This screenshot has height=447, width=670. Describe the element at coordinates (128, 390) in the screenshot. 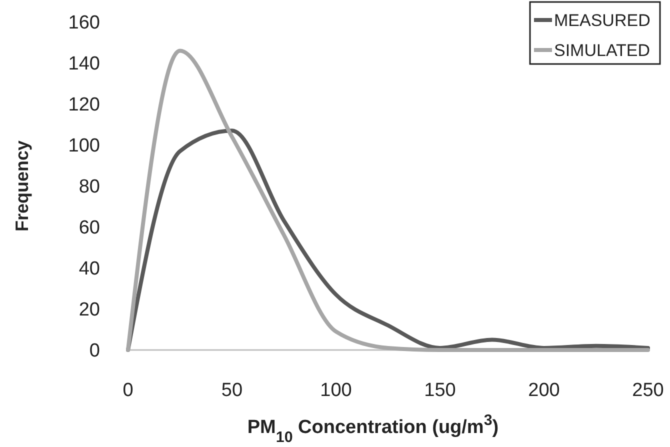

I see `x-tick-label: 0` at that location.